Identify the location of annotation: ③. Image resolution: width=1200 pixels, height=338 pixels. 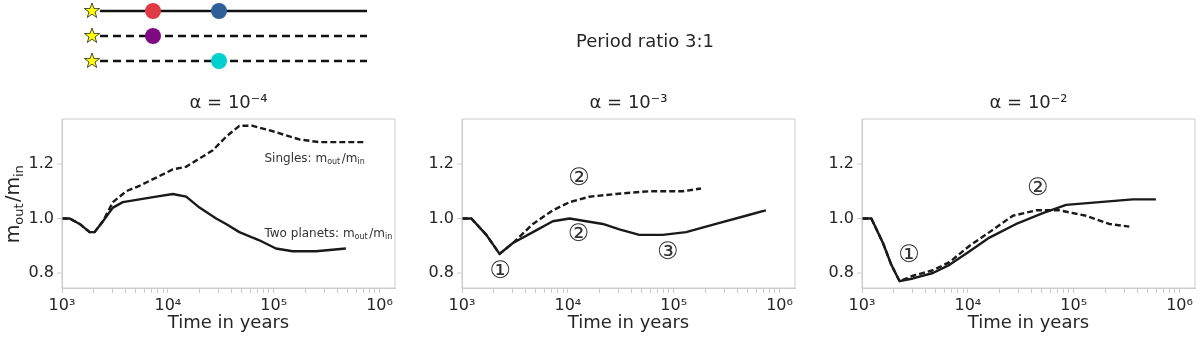
(668, 250).